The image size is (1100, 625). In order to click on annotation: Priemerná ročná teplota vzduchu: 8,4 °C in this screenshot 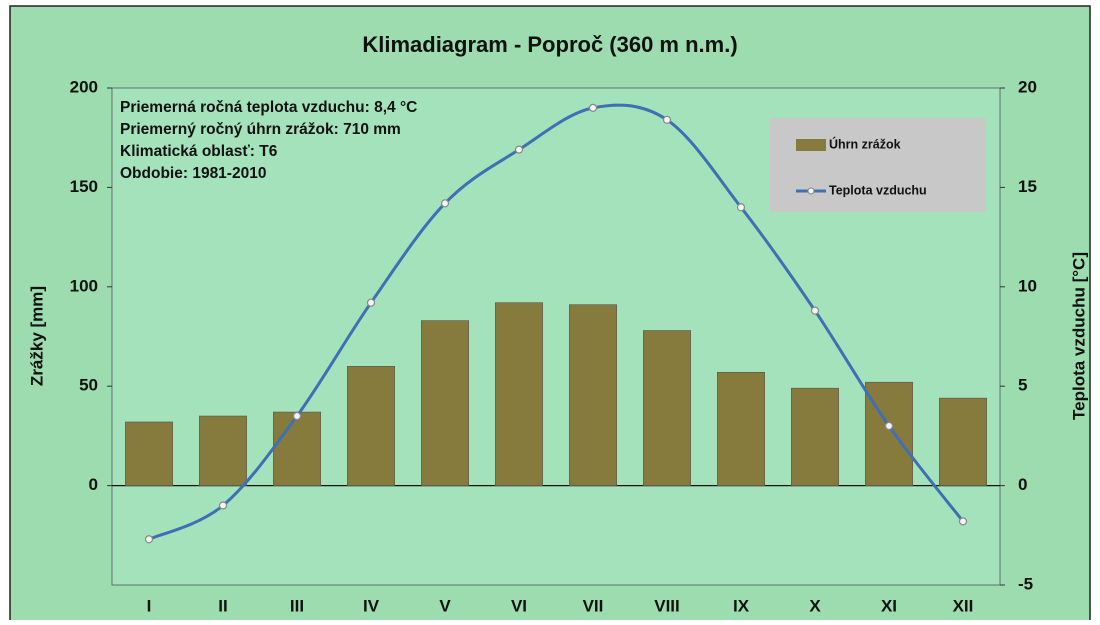, I will do `click(268, 107)`.